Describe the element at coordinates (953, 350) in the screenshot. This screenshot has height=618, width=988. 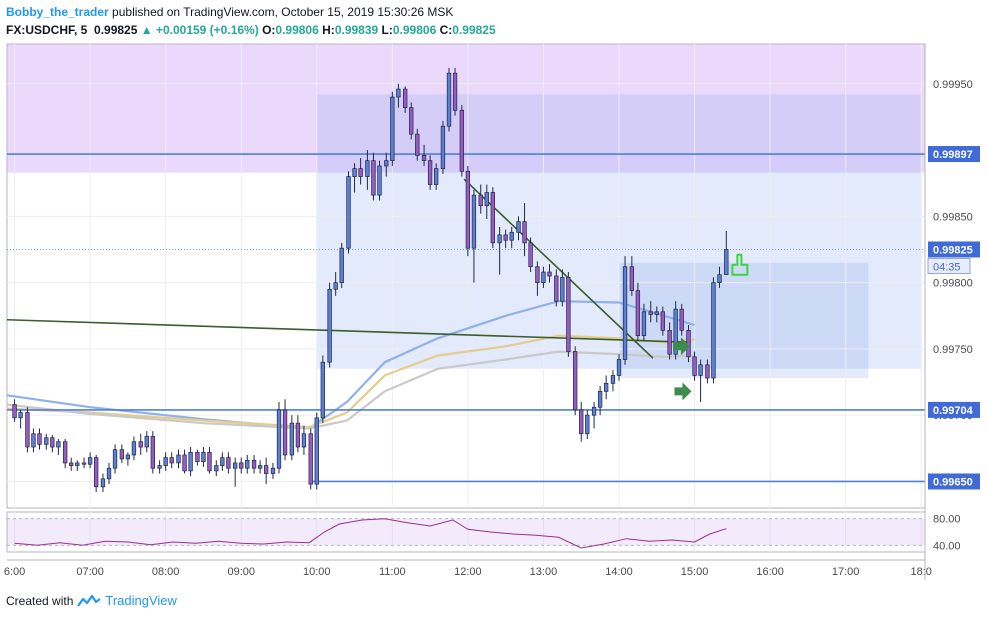
I see `y-tick-label: 0.99750` at that location.